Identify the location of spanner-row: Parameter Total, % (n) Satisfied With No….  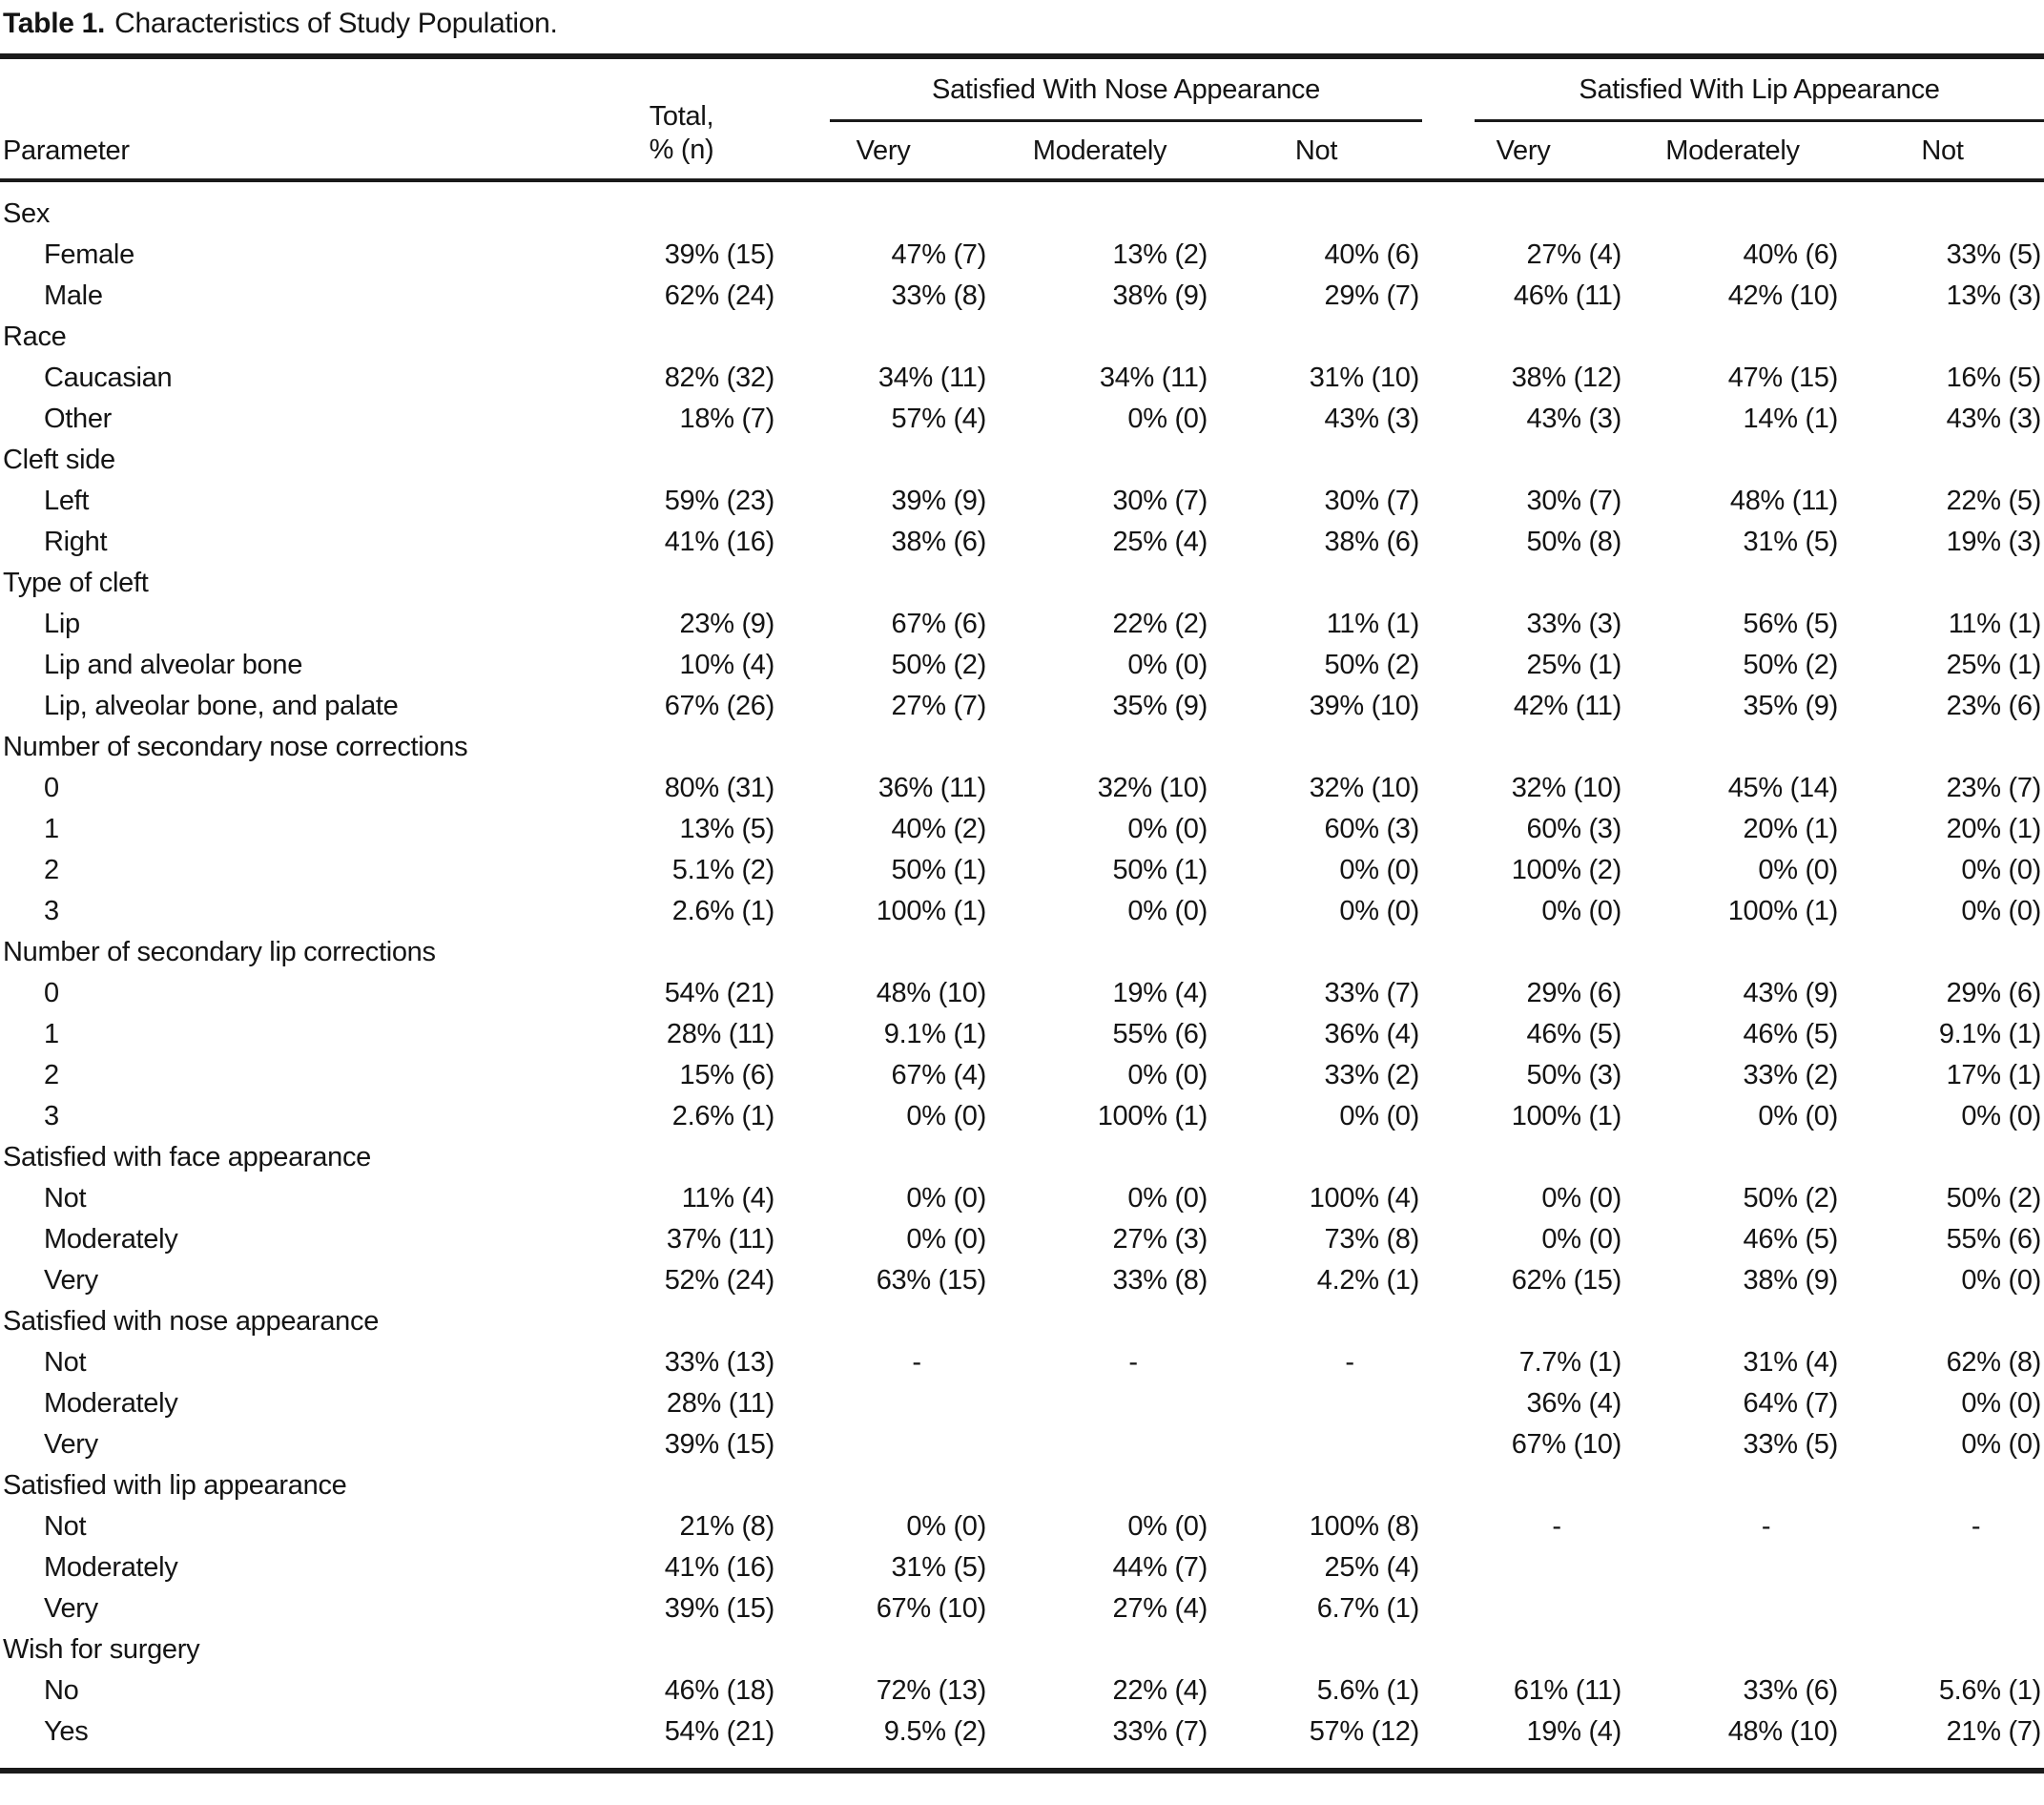
(1022, 119).